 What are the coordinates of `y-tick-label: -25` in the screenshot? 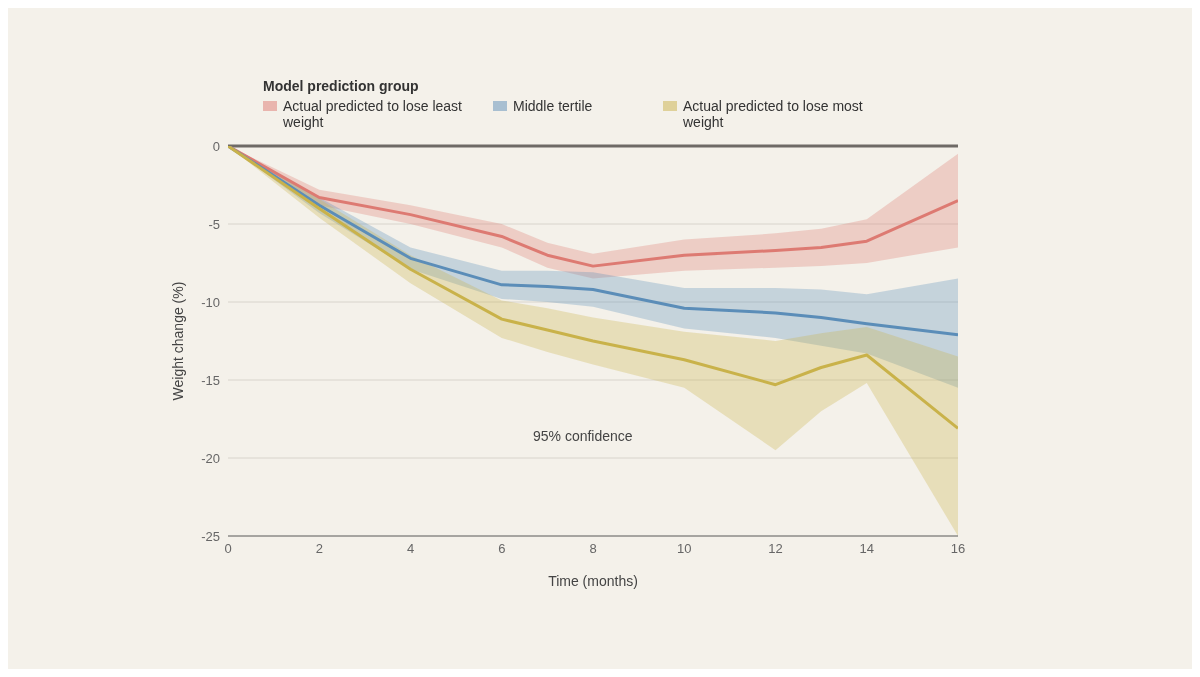 It's located at (210, 536).